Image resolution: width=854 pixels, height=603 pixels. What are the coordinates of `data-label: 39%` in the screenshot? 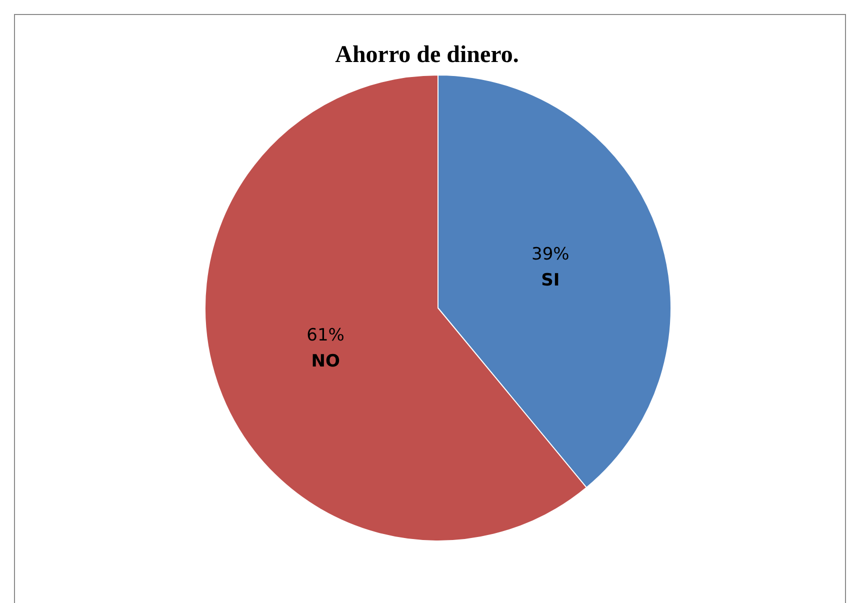 It's located at (551, 254).